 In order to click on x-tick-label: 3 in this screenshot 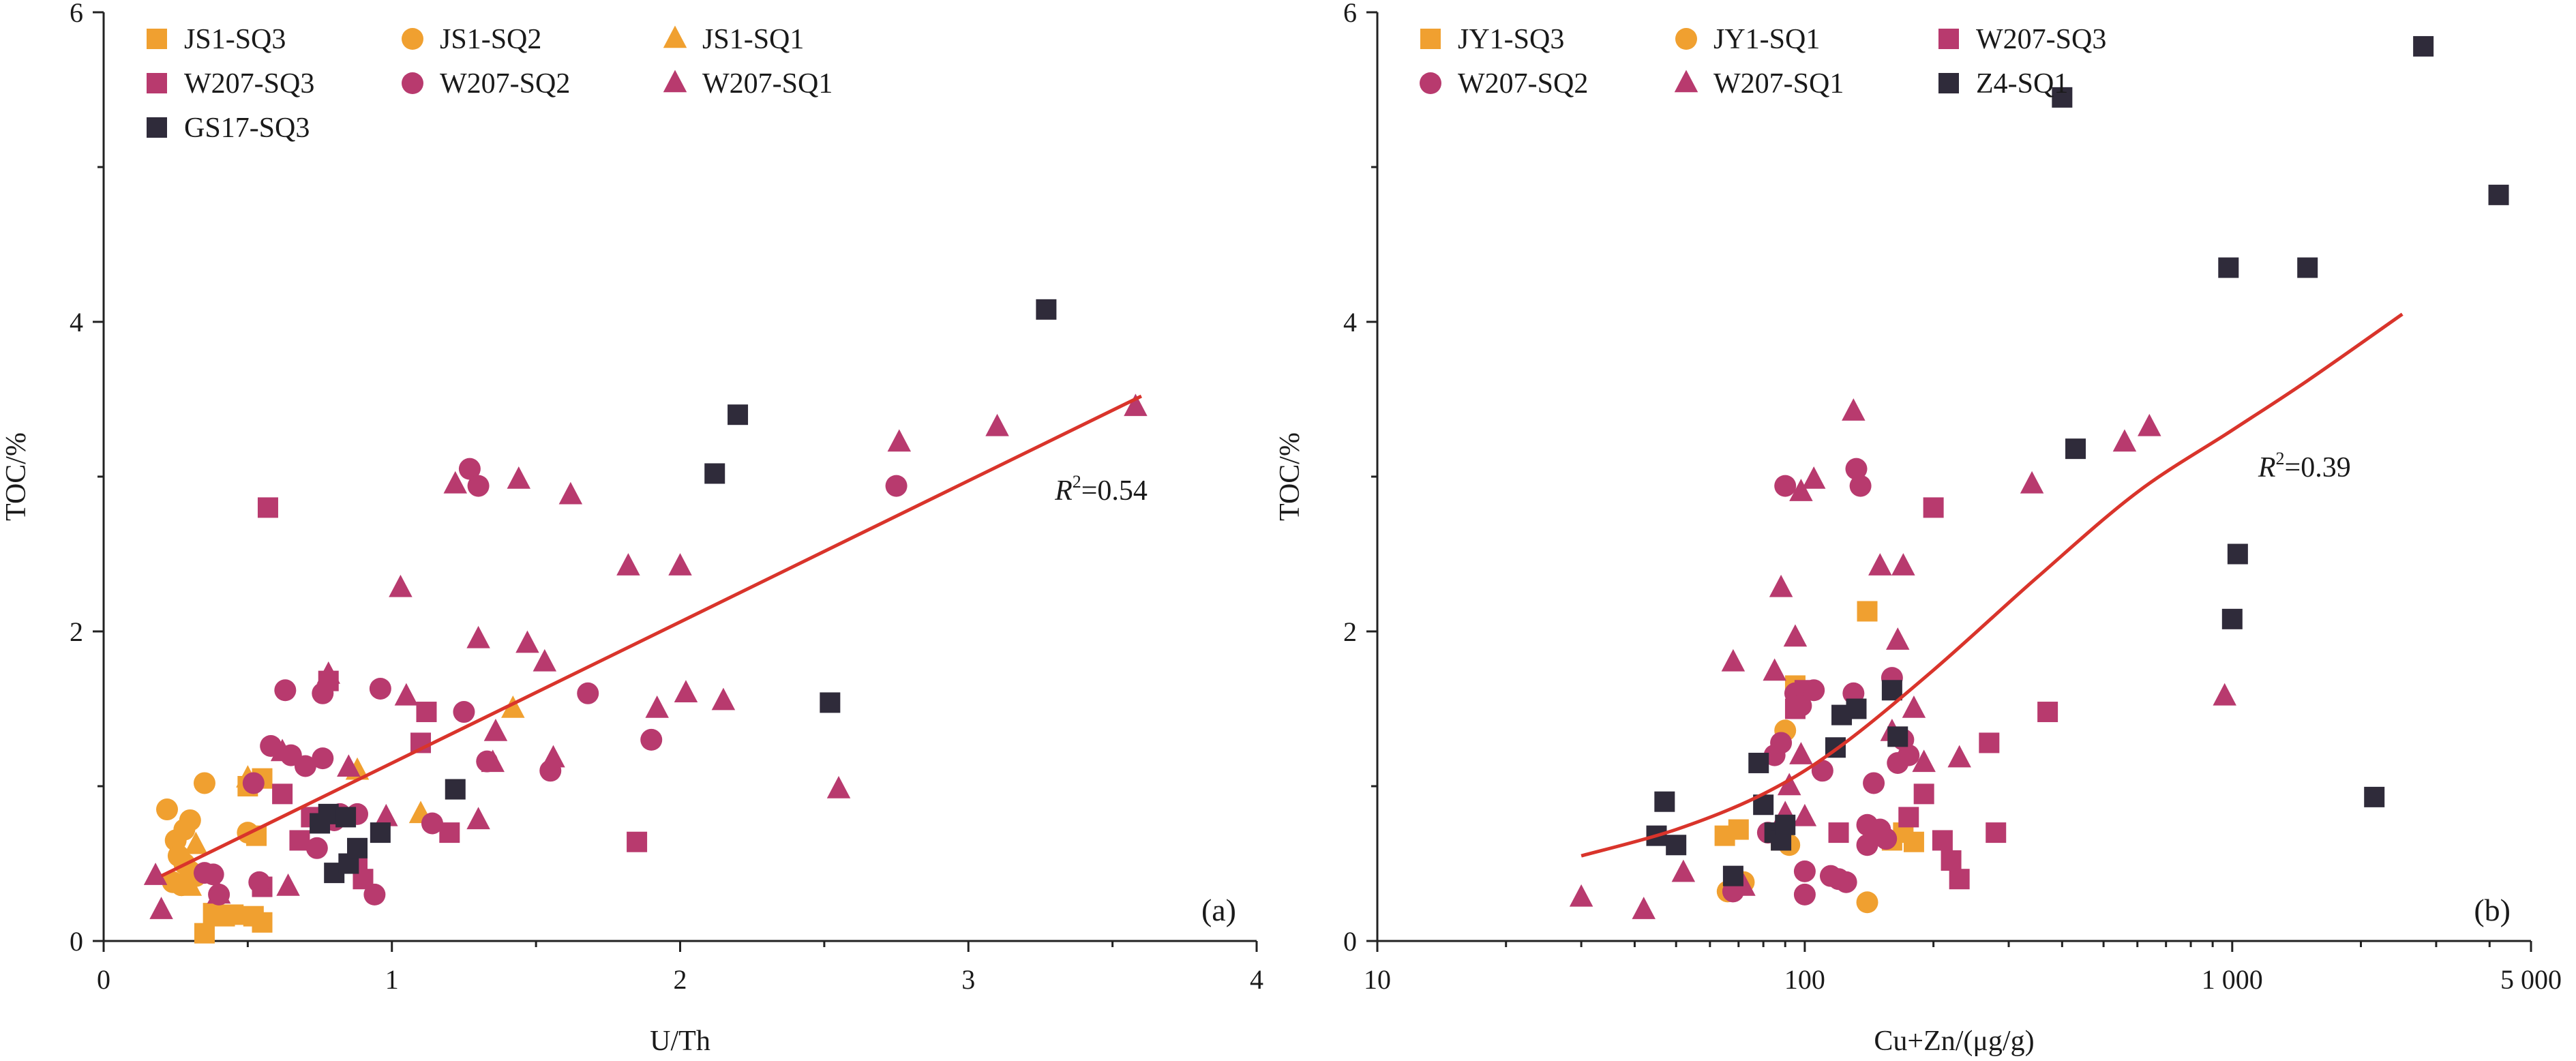, I will do `click(968, 980)`.